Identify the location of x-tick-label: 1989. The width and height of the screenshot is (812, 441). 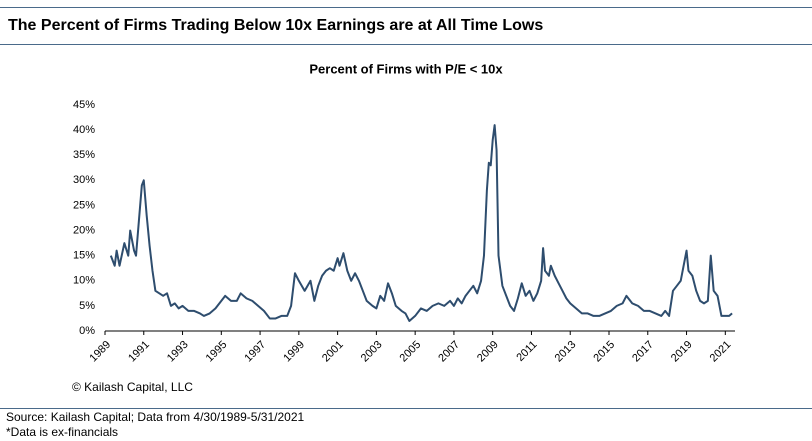
(100, 352).